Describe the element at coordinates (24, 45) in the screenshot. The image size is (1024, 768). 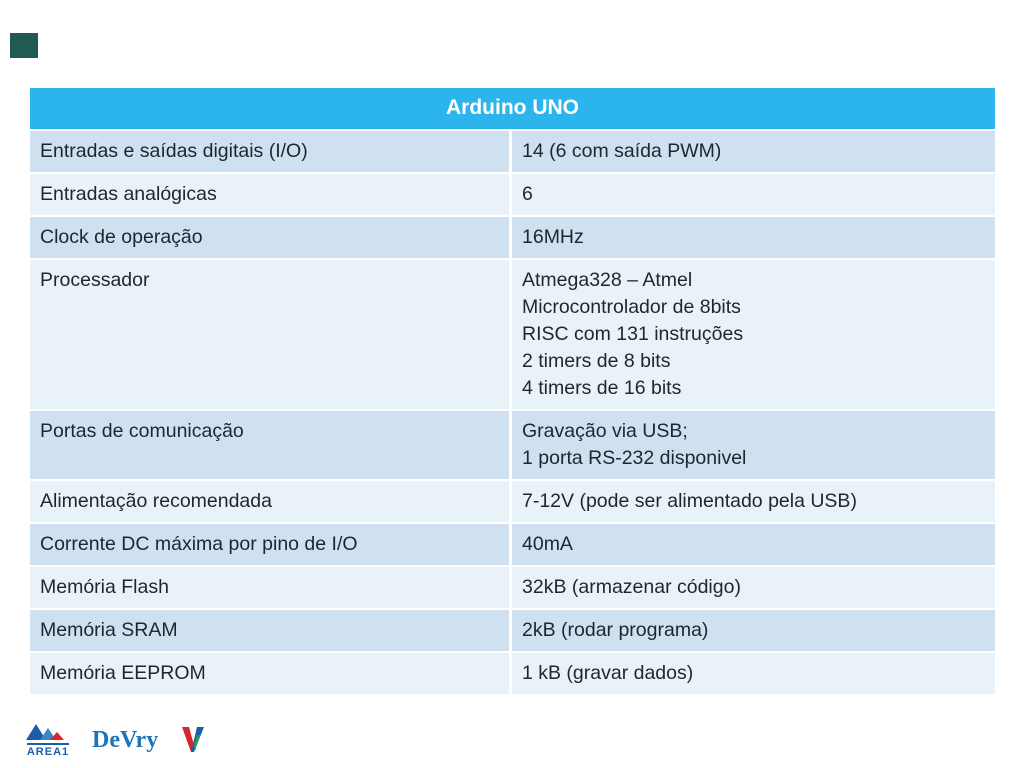
I see `slide-corner-accent` at that location.